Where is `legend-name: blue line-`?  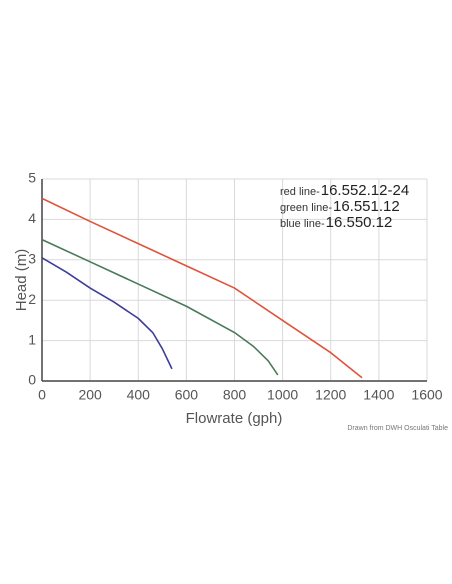 legend-name: blue line- is located at coordinates (302, 224).